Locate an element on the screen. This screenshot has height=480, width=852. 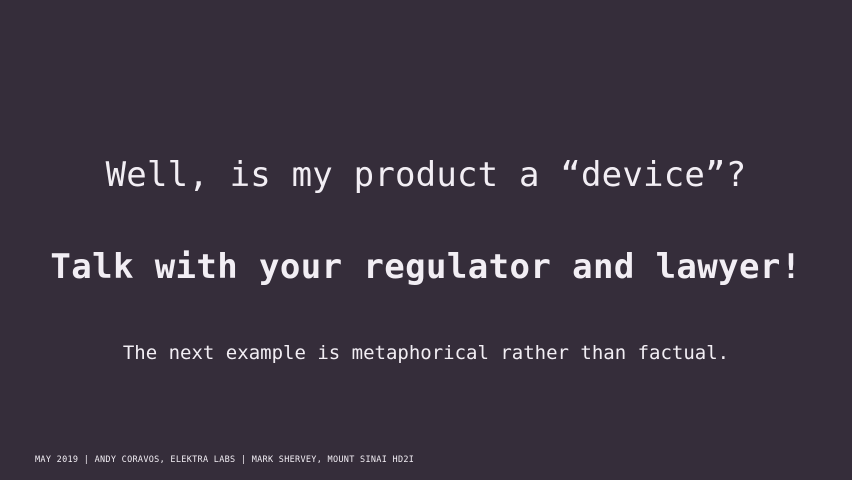
slide-question-heading: Well, is my product a “device”? is located at coordinates (426, 175).